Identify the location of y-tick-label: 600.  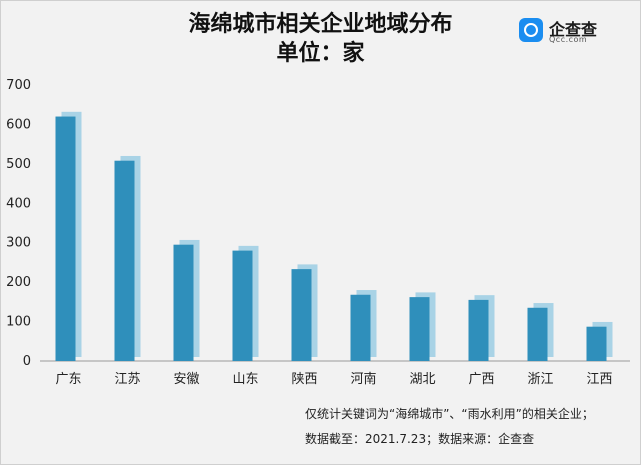
(18, 124).